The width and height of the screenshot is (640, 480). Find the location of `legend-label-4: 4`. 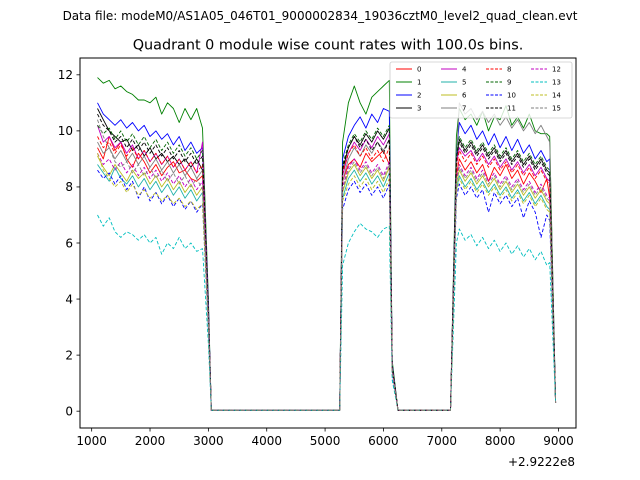

legend-label-4: 4 is located at coordinates (464, 70).